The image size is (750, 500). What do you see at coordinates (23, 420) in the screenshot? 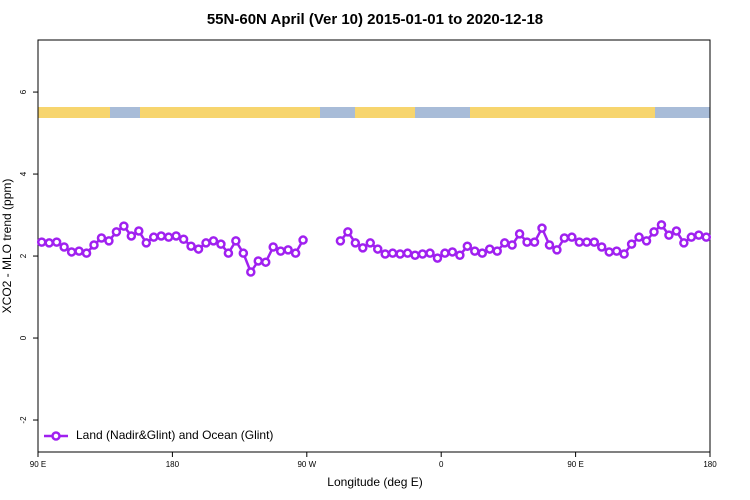
I see `y-tick-label: -2` at bounding box center [23, 420].